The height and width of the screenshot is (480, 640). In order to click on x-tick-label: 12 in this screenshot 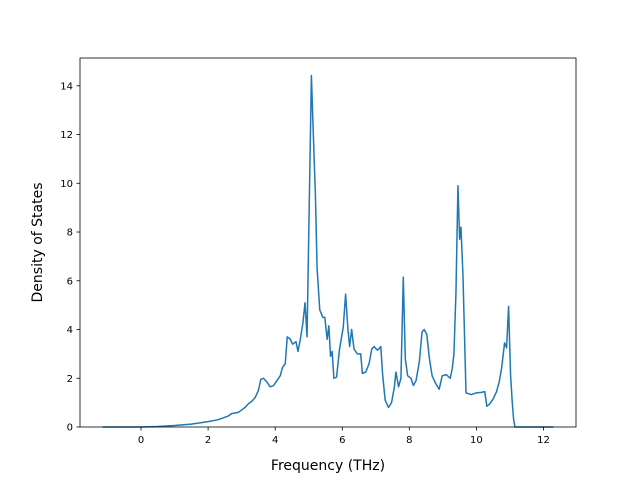, I will do `click(543, 440)`.